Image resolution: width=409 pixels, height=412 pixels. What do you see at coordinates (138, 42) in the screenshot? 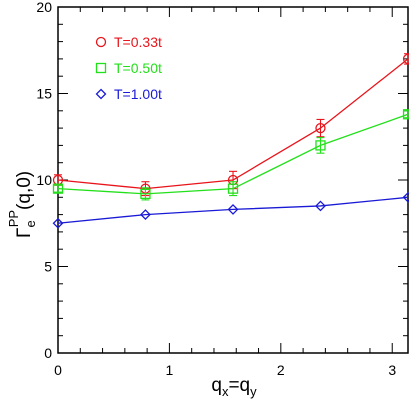
I see `legend-label: T=0.33t` at bounding box center [138, 42].